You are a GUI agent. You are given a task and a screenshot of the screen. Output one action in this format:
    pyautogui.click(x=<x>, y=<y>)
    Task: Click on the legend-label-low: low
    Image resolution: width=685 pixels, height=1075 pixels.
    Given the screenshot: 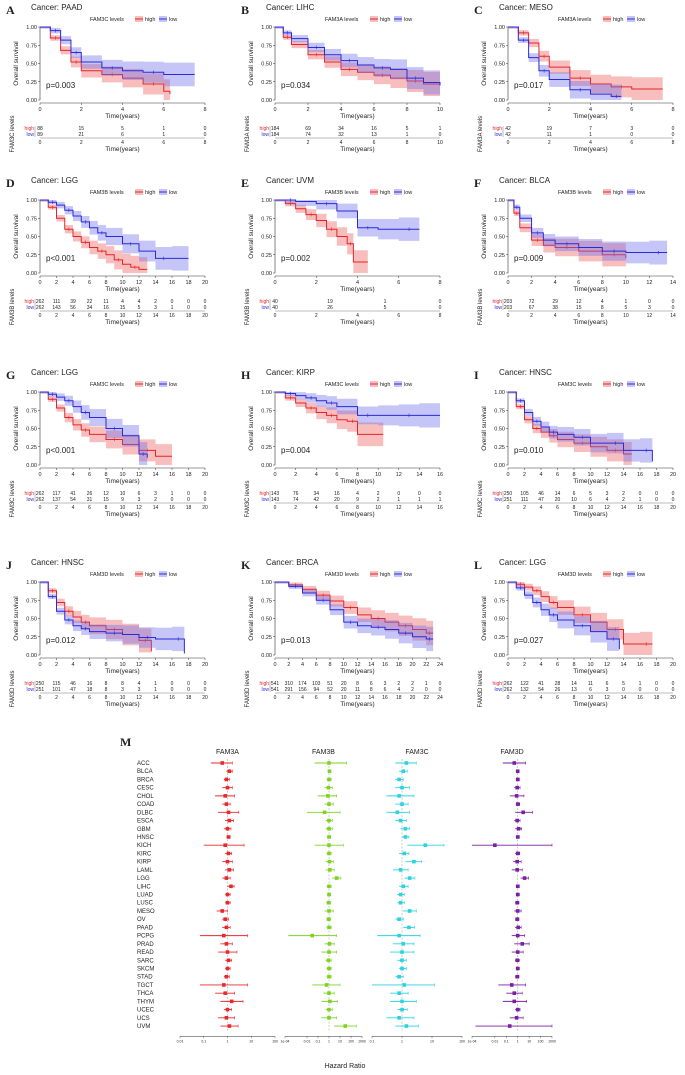 What is the action you would take?
    pyautogui.click(x=173, y=385)
    